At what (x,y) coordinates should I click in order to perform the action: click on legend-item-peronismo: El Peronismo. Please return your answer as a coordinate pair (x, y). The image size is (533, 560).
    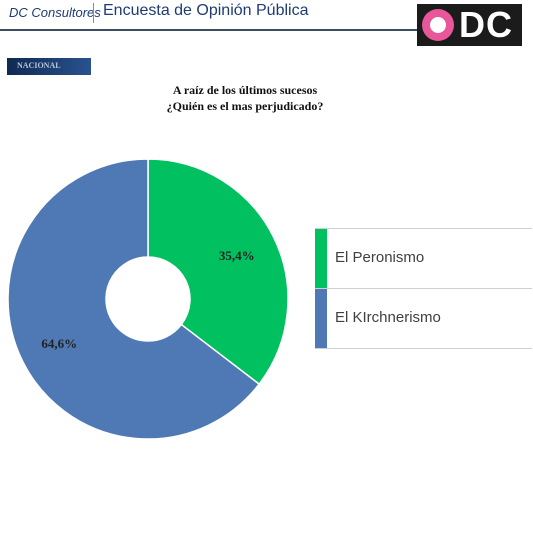
    Looking at the image, I should click on (423, 258).